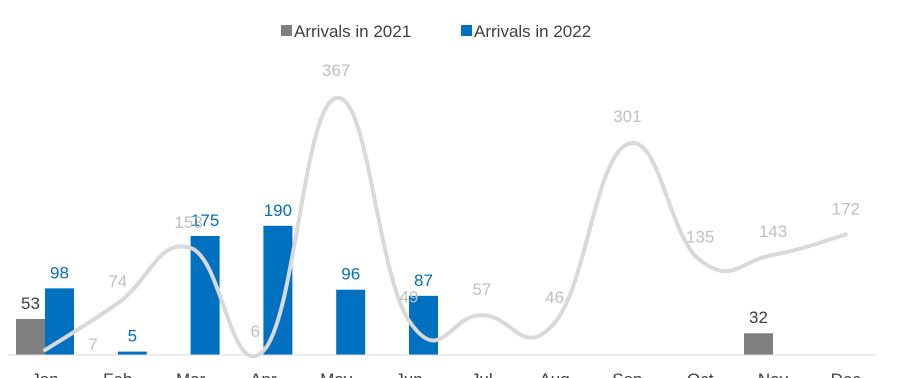 This screenshot has height=378, width=900. What do you see at coordinates (30, 303) in the screenshot?
I see `label-2021-jan: 53` at bounding box center [30, 303].